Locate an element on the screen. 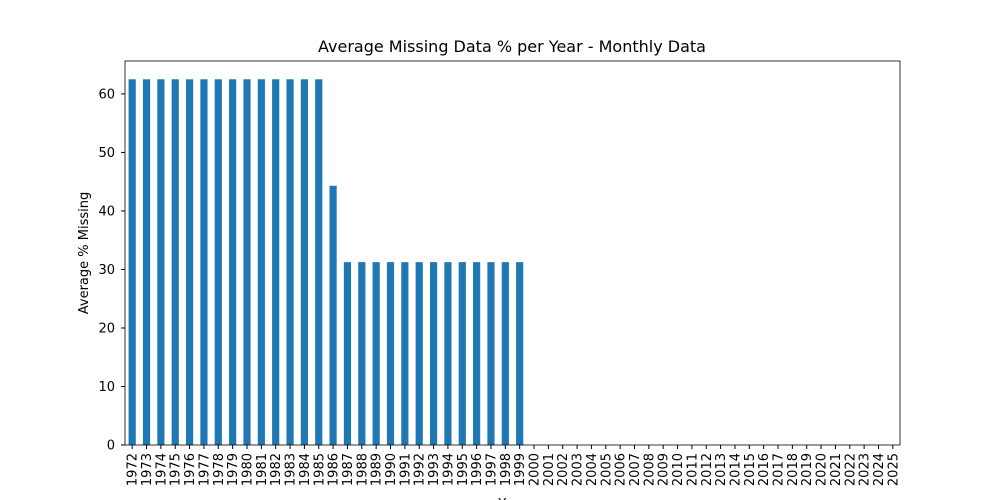 The width and height of the screenshot is (1000, 500). x-tick-label: 1986 is located at coordinates (334, 469).